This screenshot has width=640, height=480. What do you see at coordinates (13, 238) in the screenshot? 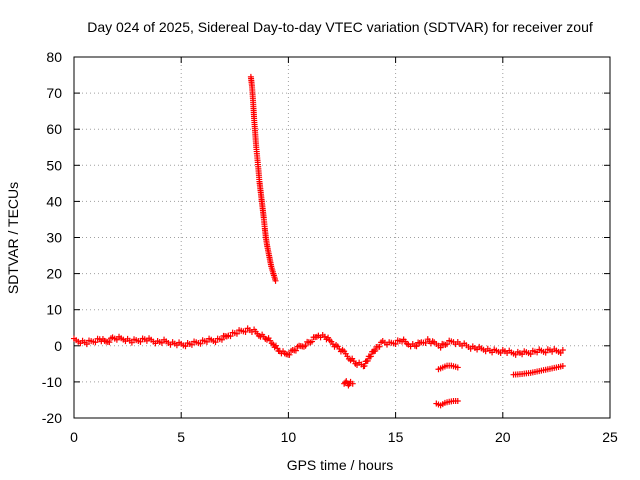
I see `y-axis-label: SDTVAR / TECUs` at bounding box center [13, 238].